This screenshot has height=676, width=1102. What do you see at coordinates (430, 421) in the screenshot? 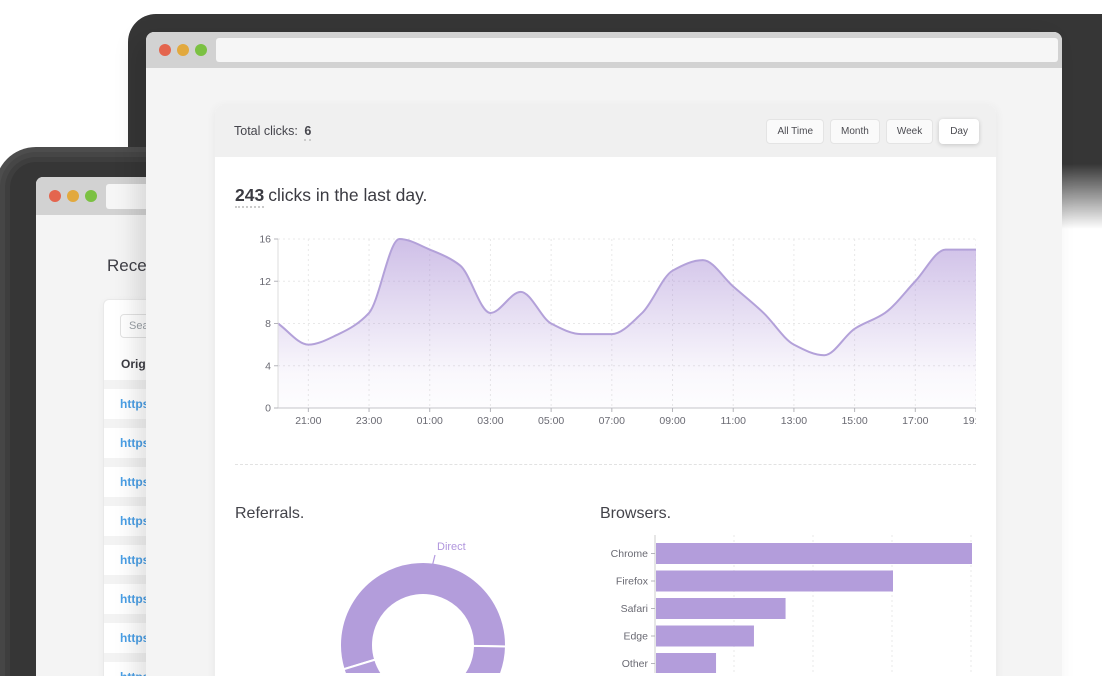
I see `svg-text: 01:00` at bounding box center [430, 421].